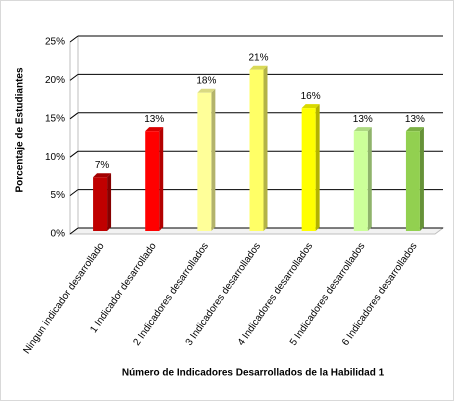  I want to click on y-tick-label: 20%, so click(55, 80).